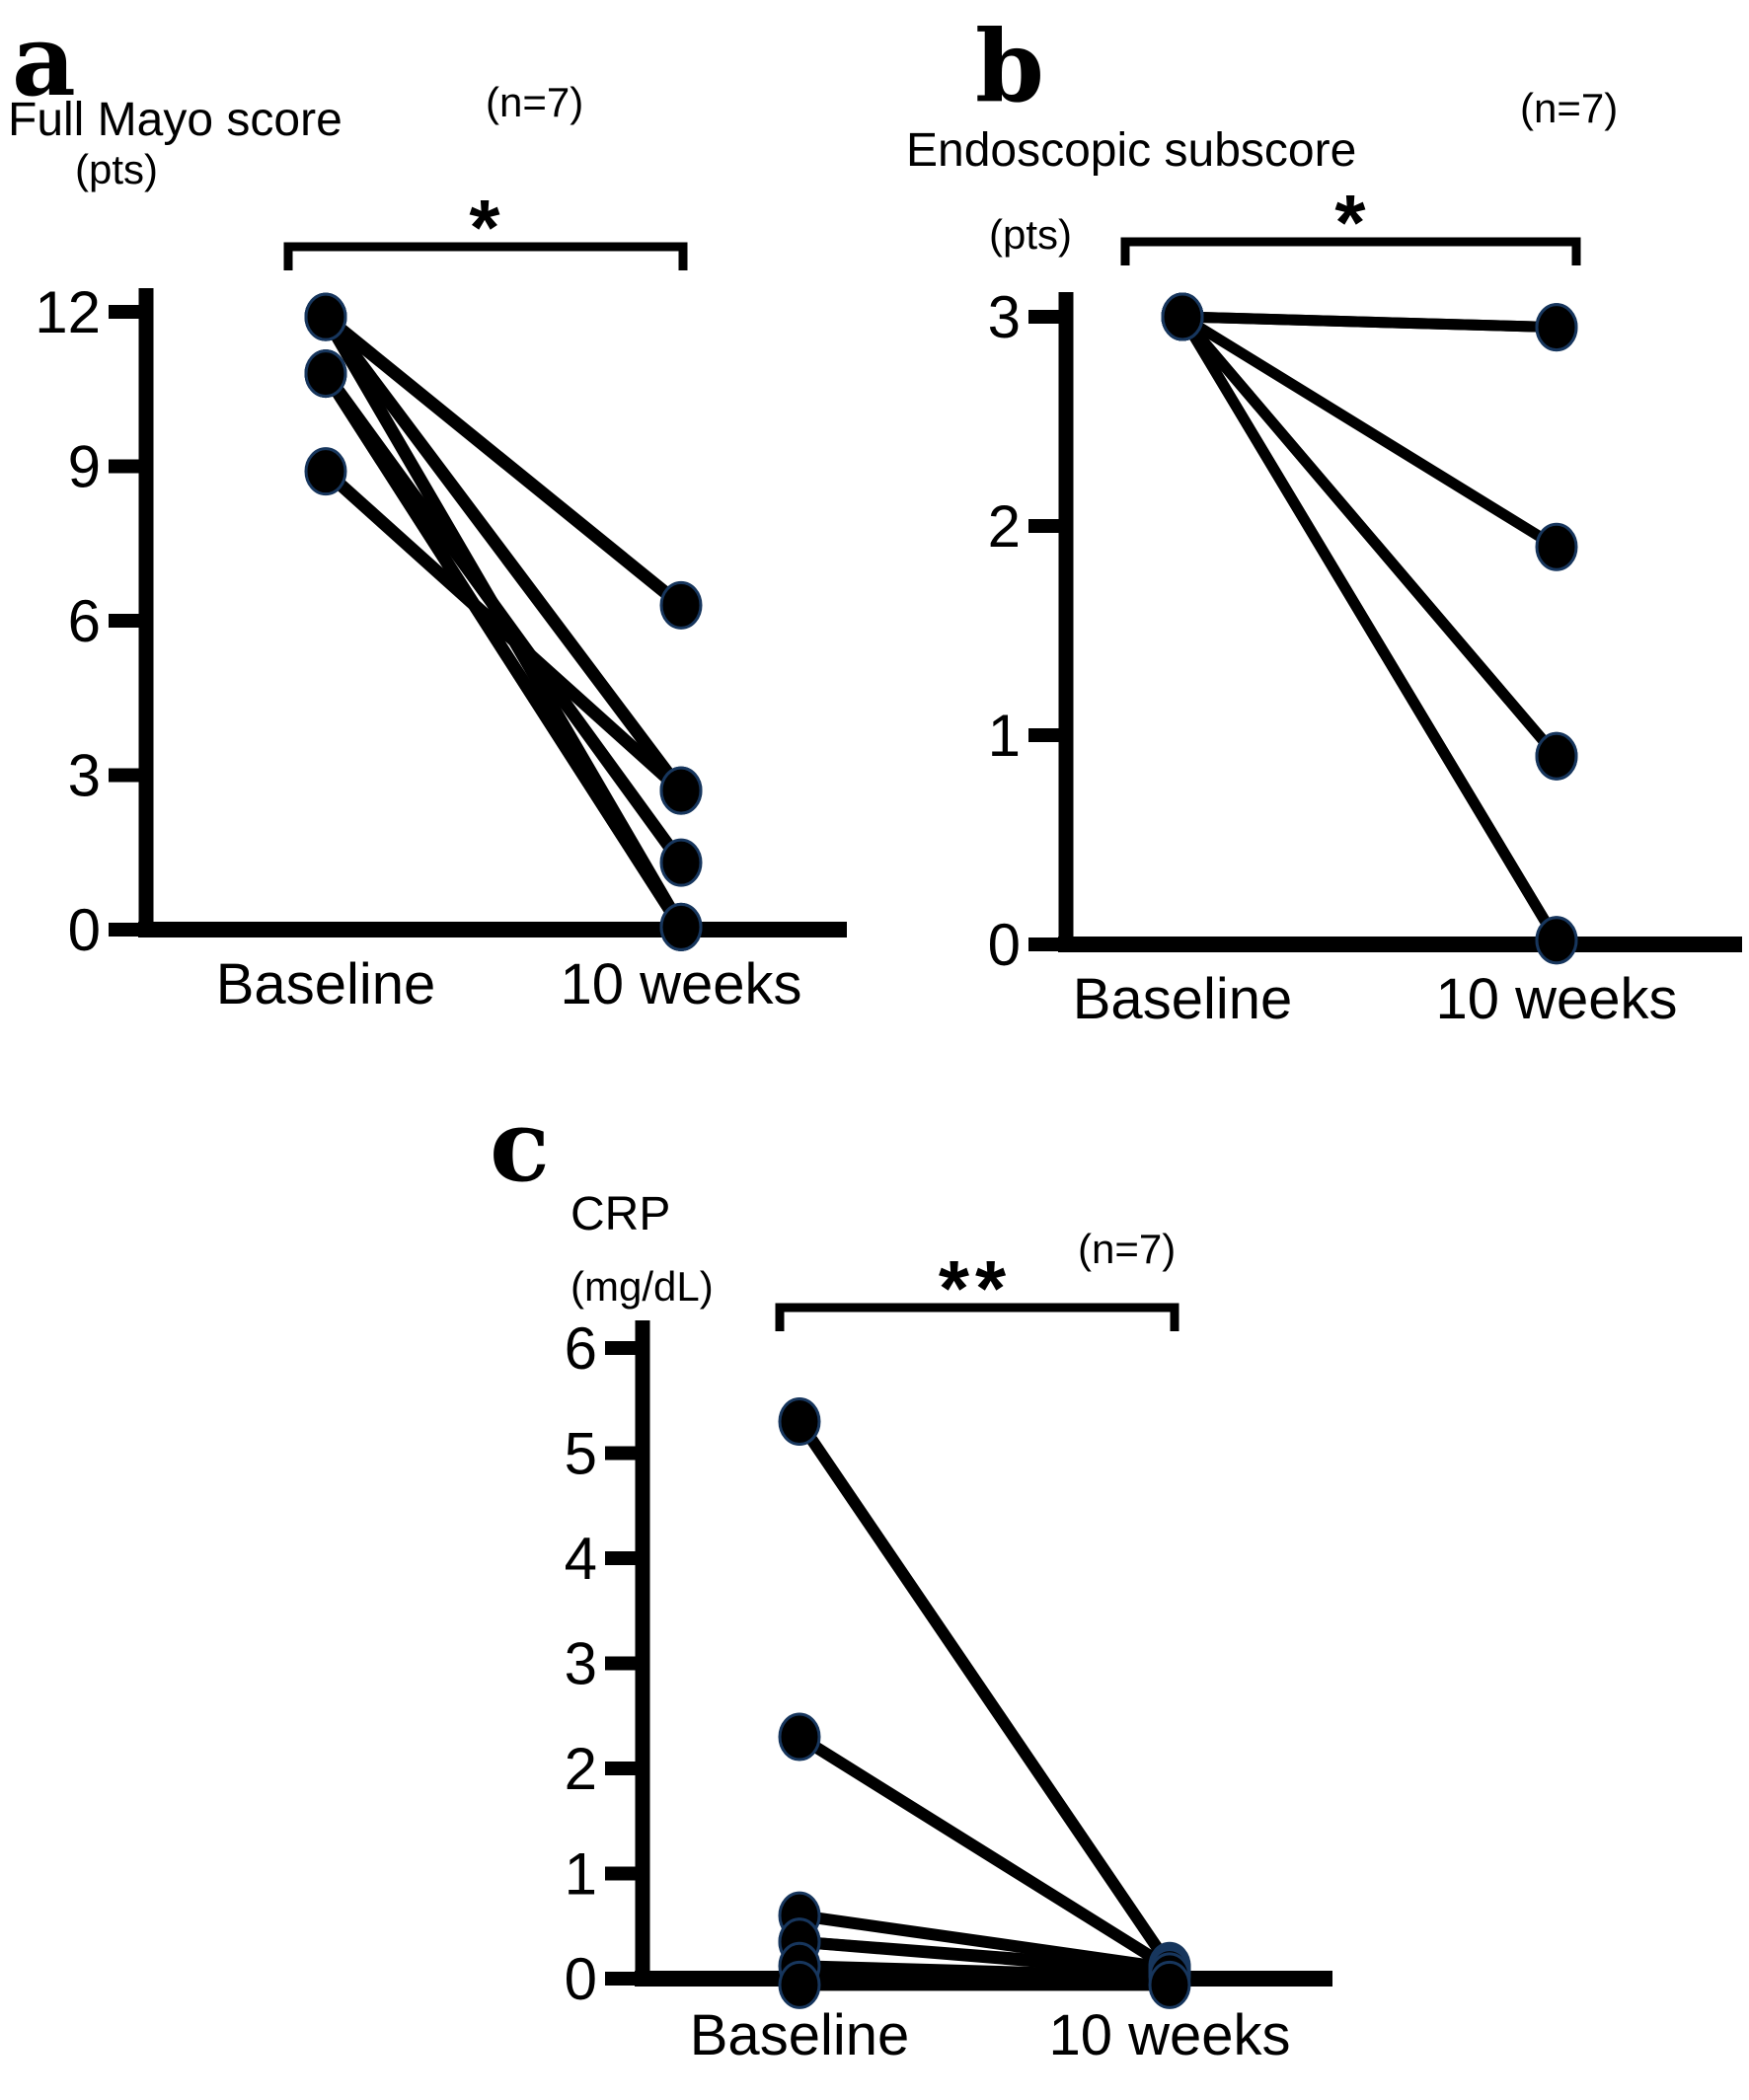  I want to click on panel-b-n-label: (n=7), so click(1569, 108).